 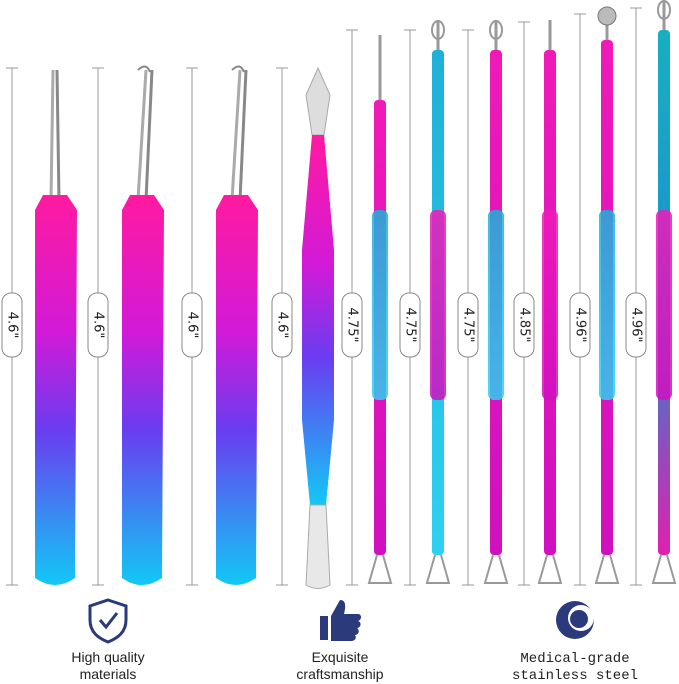 I want to click on measurement-label: 4.85", so click(x=524, y=325).